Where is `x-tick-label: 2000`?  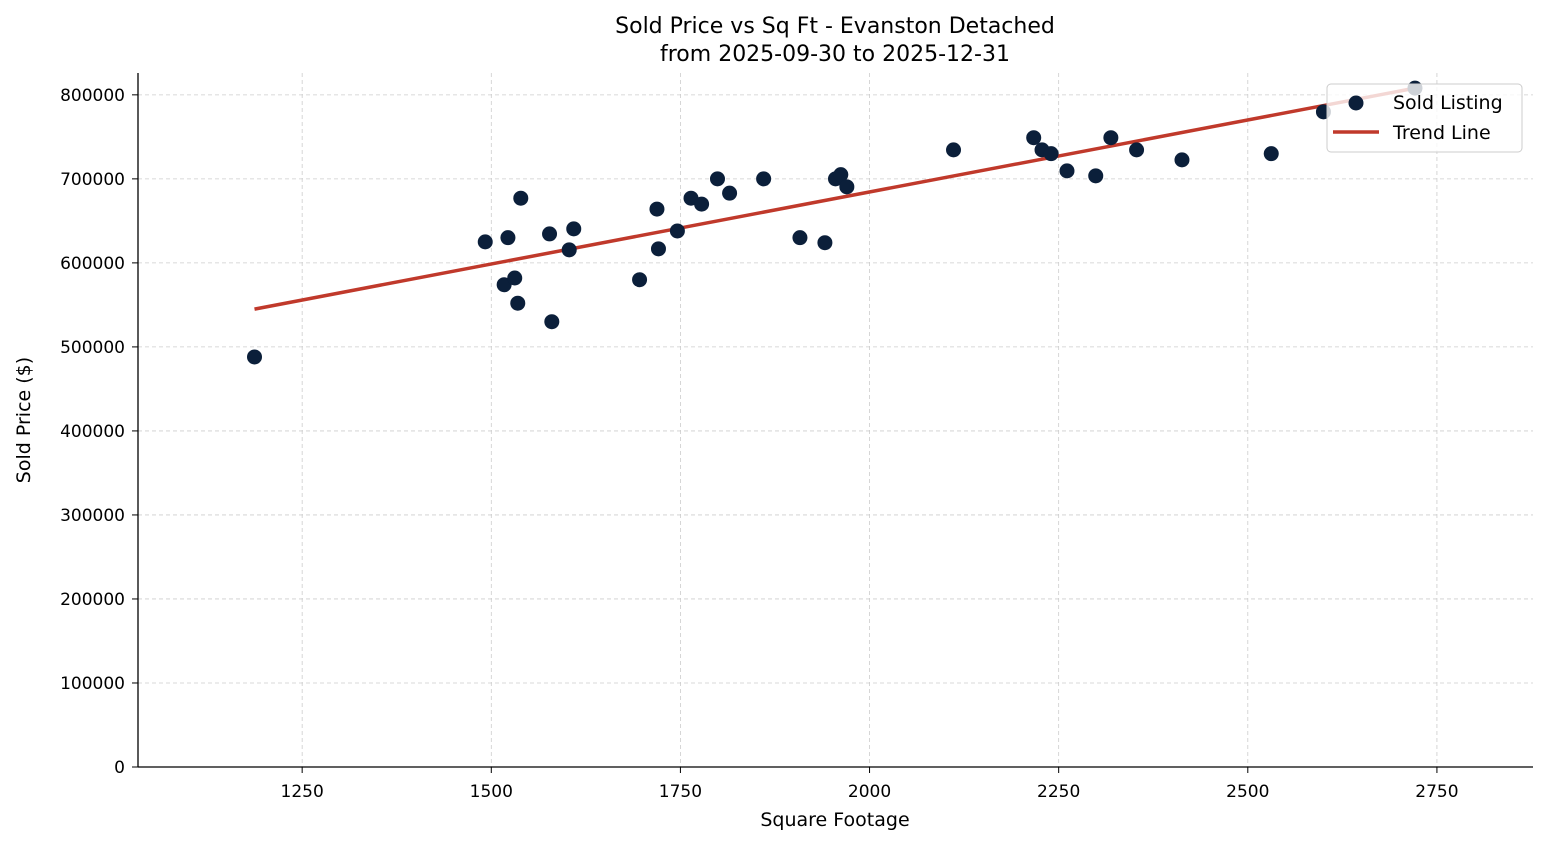 x-tick-label: 2000 is located at coordinates (869, 792).